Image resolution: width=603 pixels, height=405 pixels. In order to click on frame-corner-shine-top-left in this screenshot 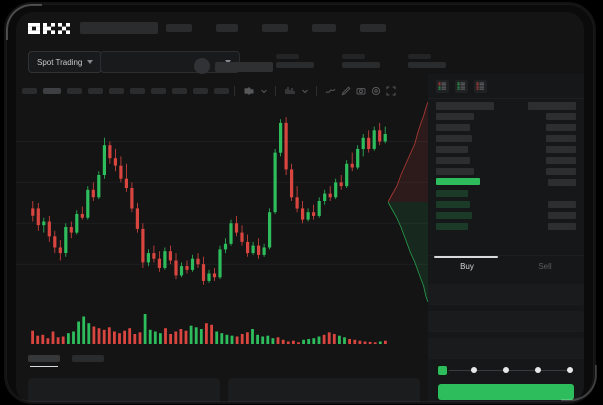, I will do `click(24, 22)`.